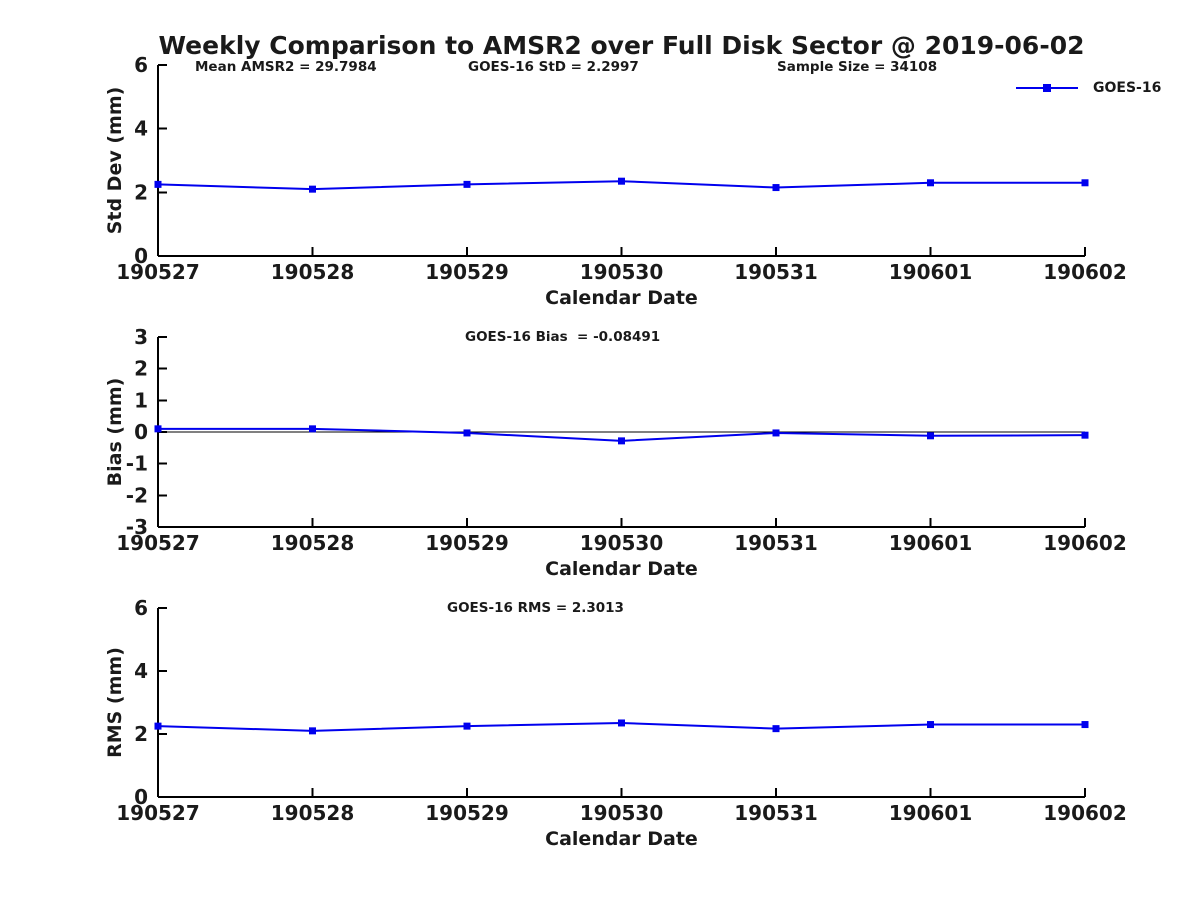 This screenshot has height=900, width=1200. Describe the element at coordinates (563, 337) in the screenshot. I see `annotation-goes16-bias: GOES-16 Bias = -0.08491` at that location.